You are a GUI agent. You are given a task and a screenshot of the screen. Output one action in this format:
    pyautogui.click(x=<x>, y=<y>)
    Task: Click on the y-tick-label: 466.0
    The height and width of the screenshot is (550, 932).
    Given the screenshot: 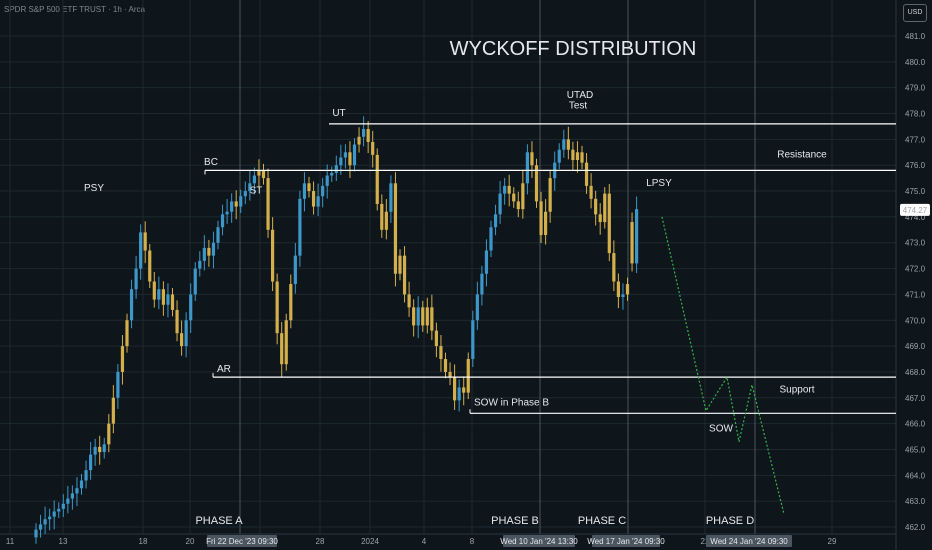 What is the action you would take?
    pyautogui.click(x=915, y=424)
    